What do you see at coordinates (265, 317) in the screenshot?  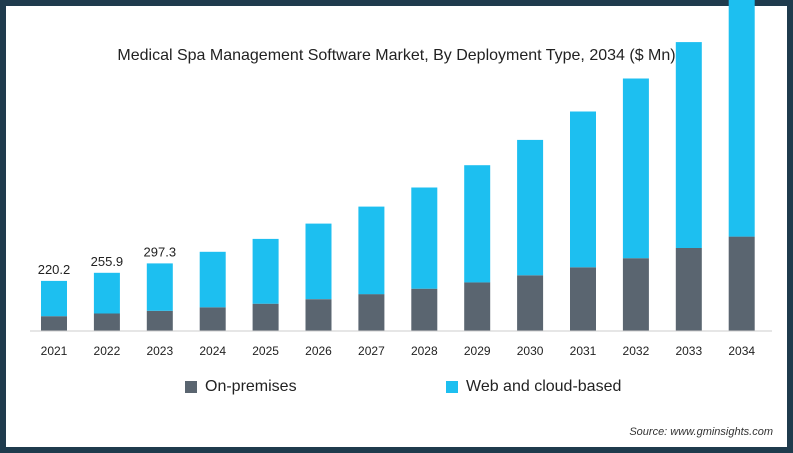 I see `bar-on-premises-2025` at bounding box center [265, 317].